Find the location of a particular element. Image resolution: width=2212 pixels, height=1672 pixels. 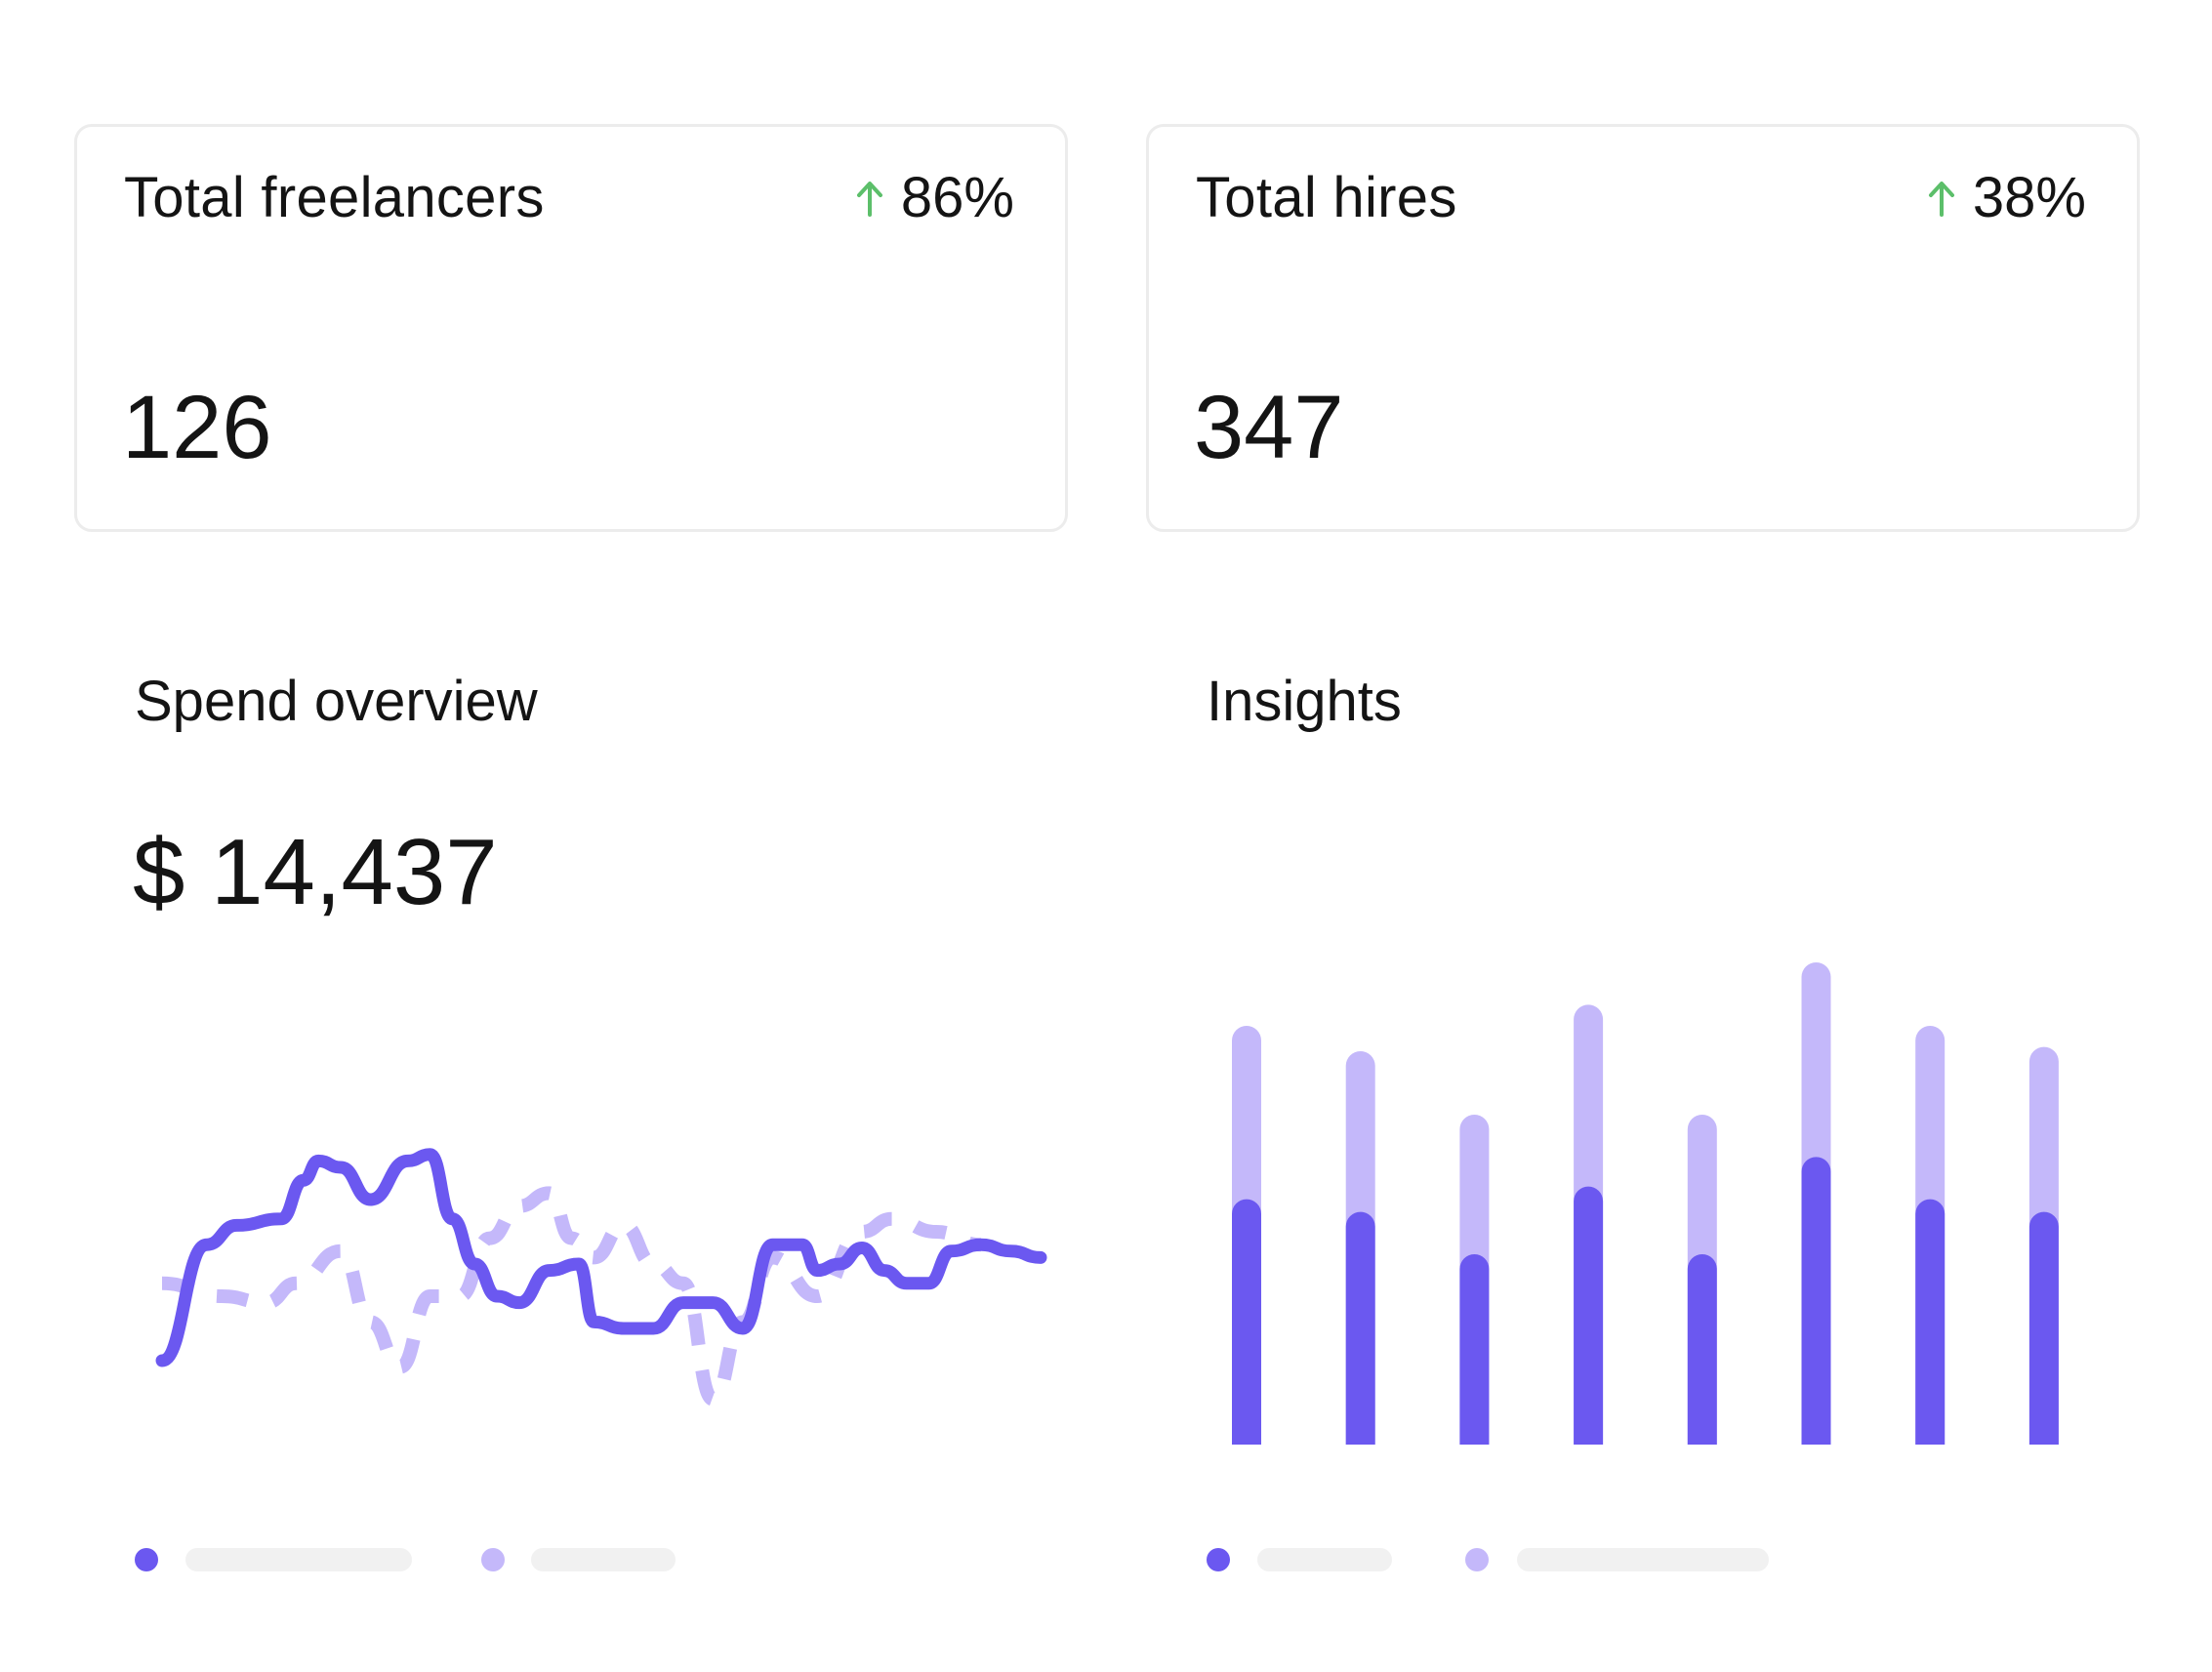

card-title: Total freelancers is located at coordinates (334, 197).